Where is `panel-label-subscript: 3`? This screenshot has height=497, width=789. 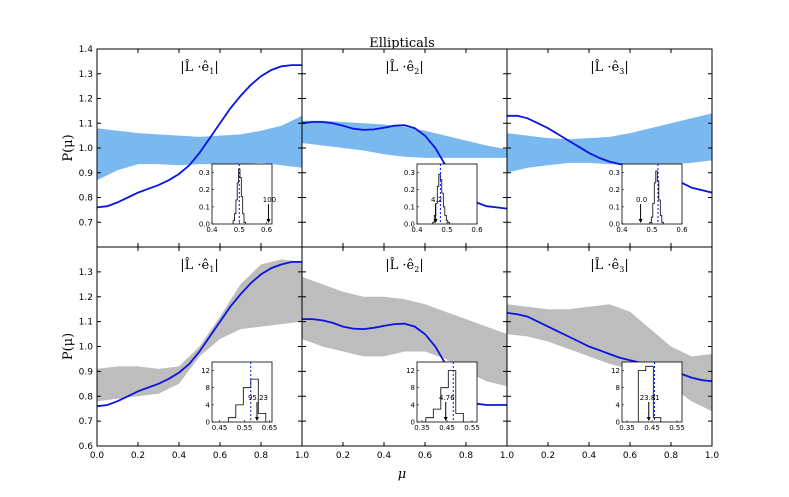 panel-label-subscript: 3 is located at coordinates (621, 71).